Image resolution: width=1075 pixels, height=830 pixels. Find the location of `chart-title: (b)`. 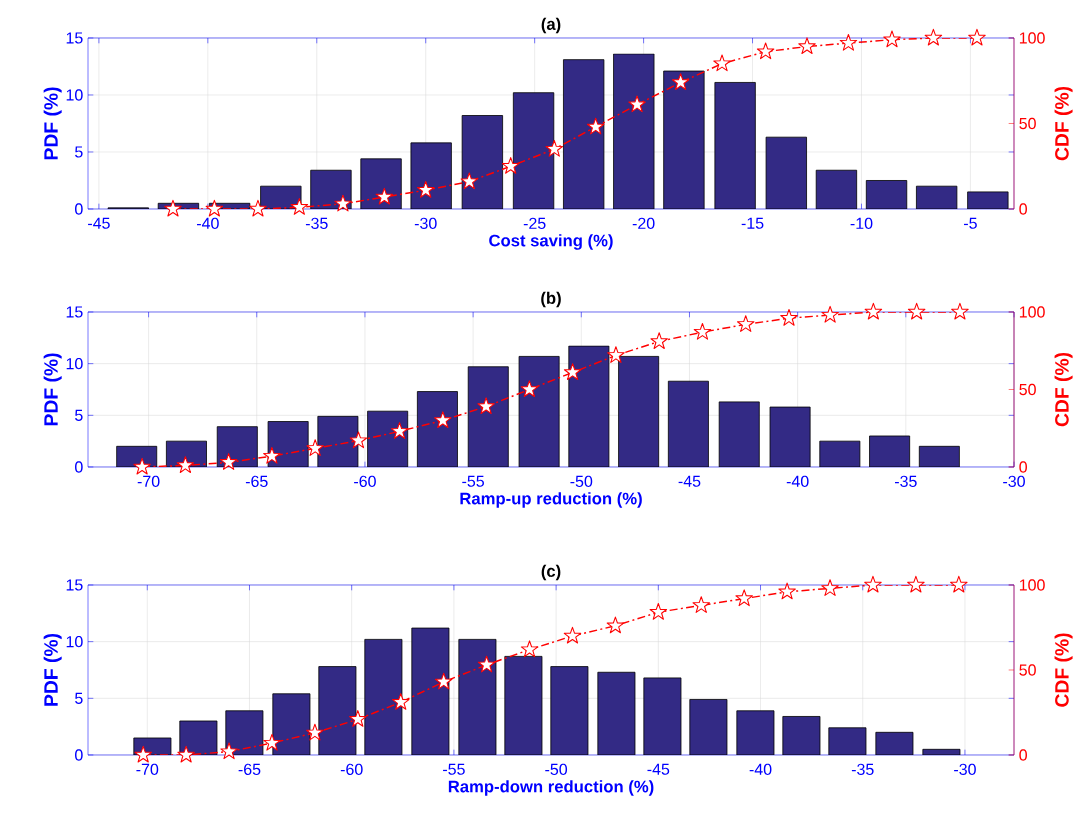

chart-title: (b) is located at coordinates (551, 299).